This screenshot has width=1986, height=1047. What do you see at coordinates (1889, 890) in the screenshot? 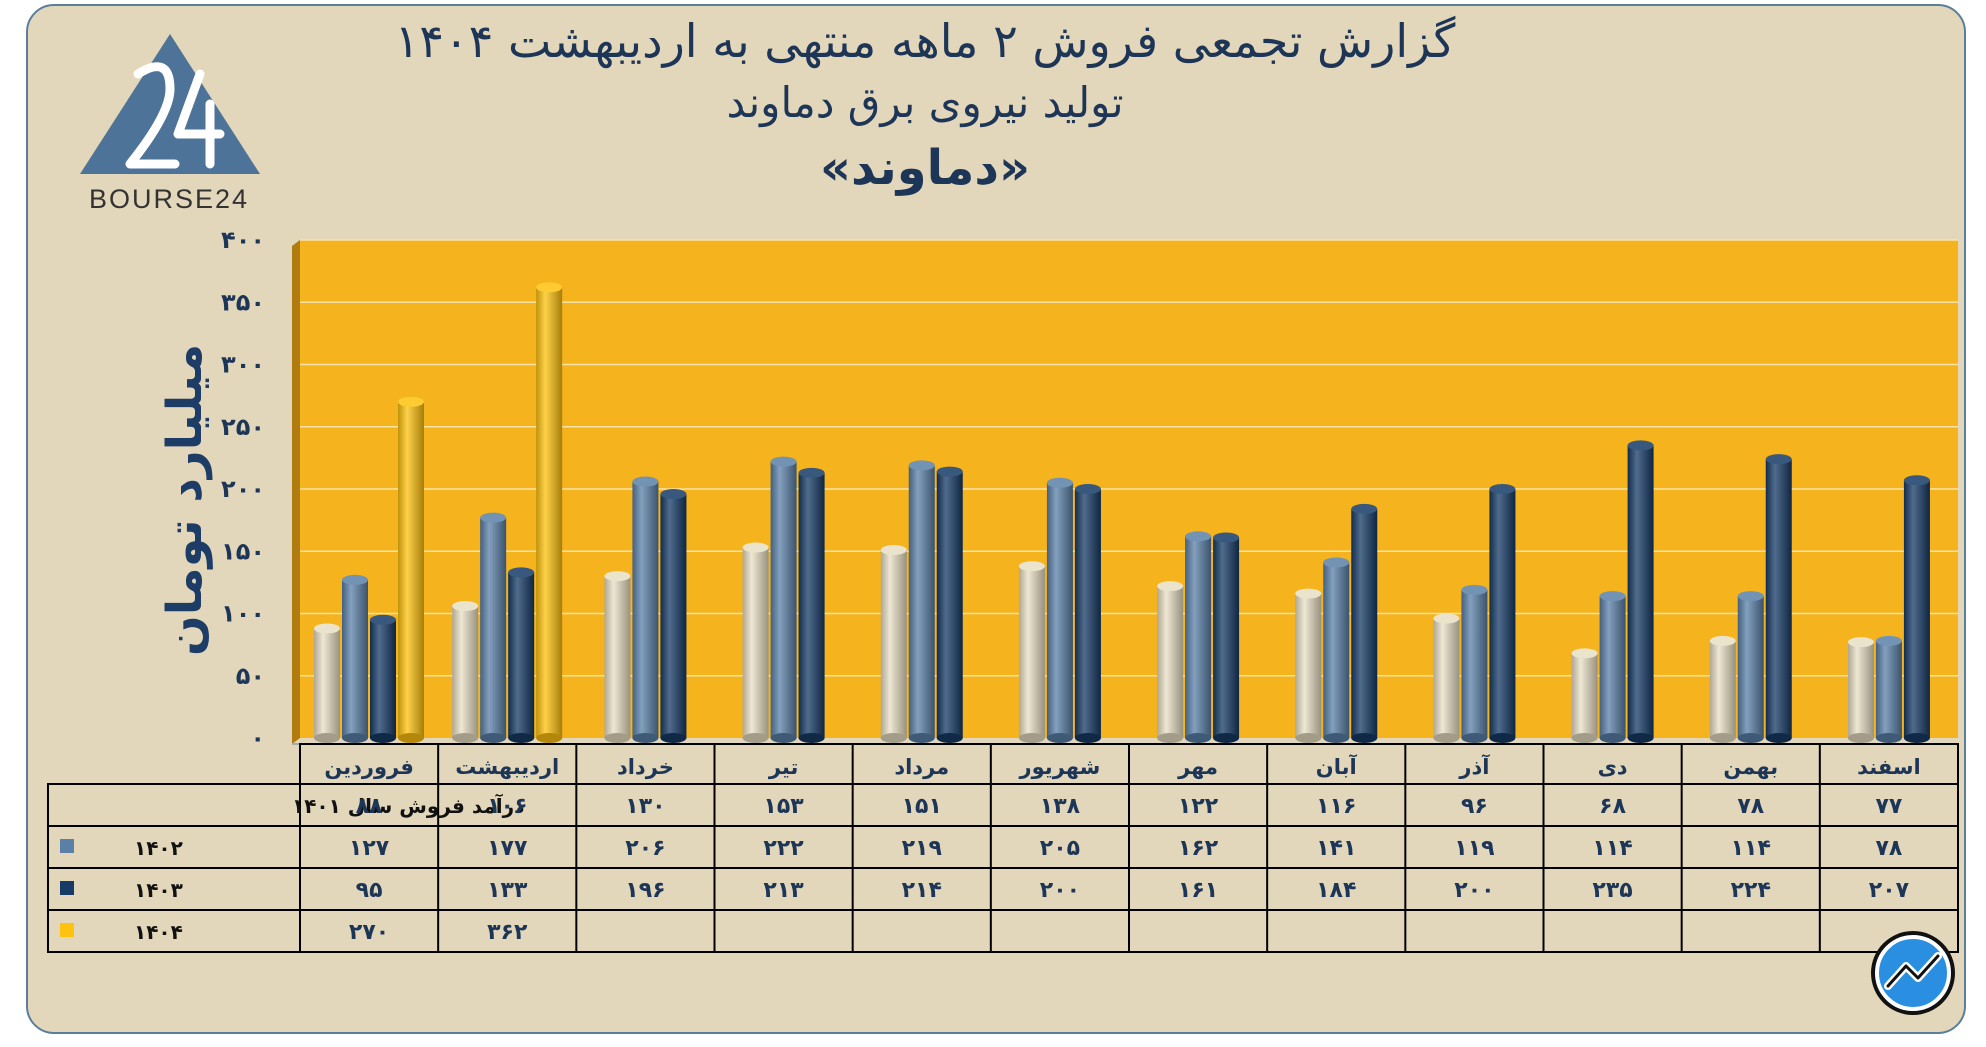
I see `table-data-label: ۲۰۷` at bounding box center [1889, 890].